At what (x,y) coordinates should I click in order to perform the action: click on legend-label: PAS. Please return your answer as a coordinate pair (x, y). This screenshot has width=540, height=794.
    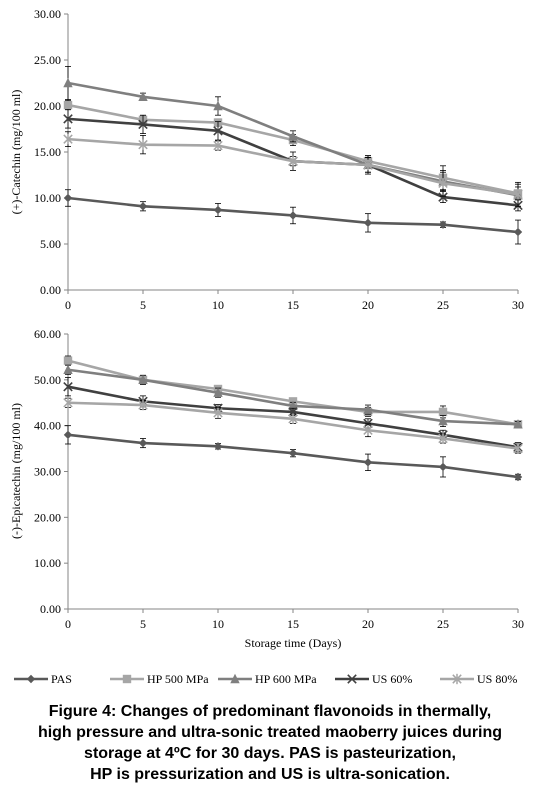
    Looking at the image, I should click on (61, 679).